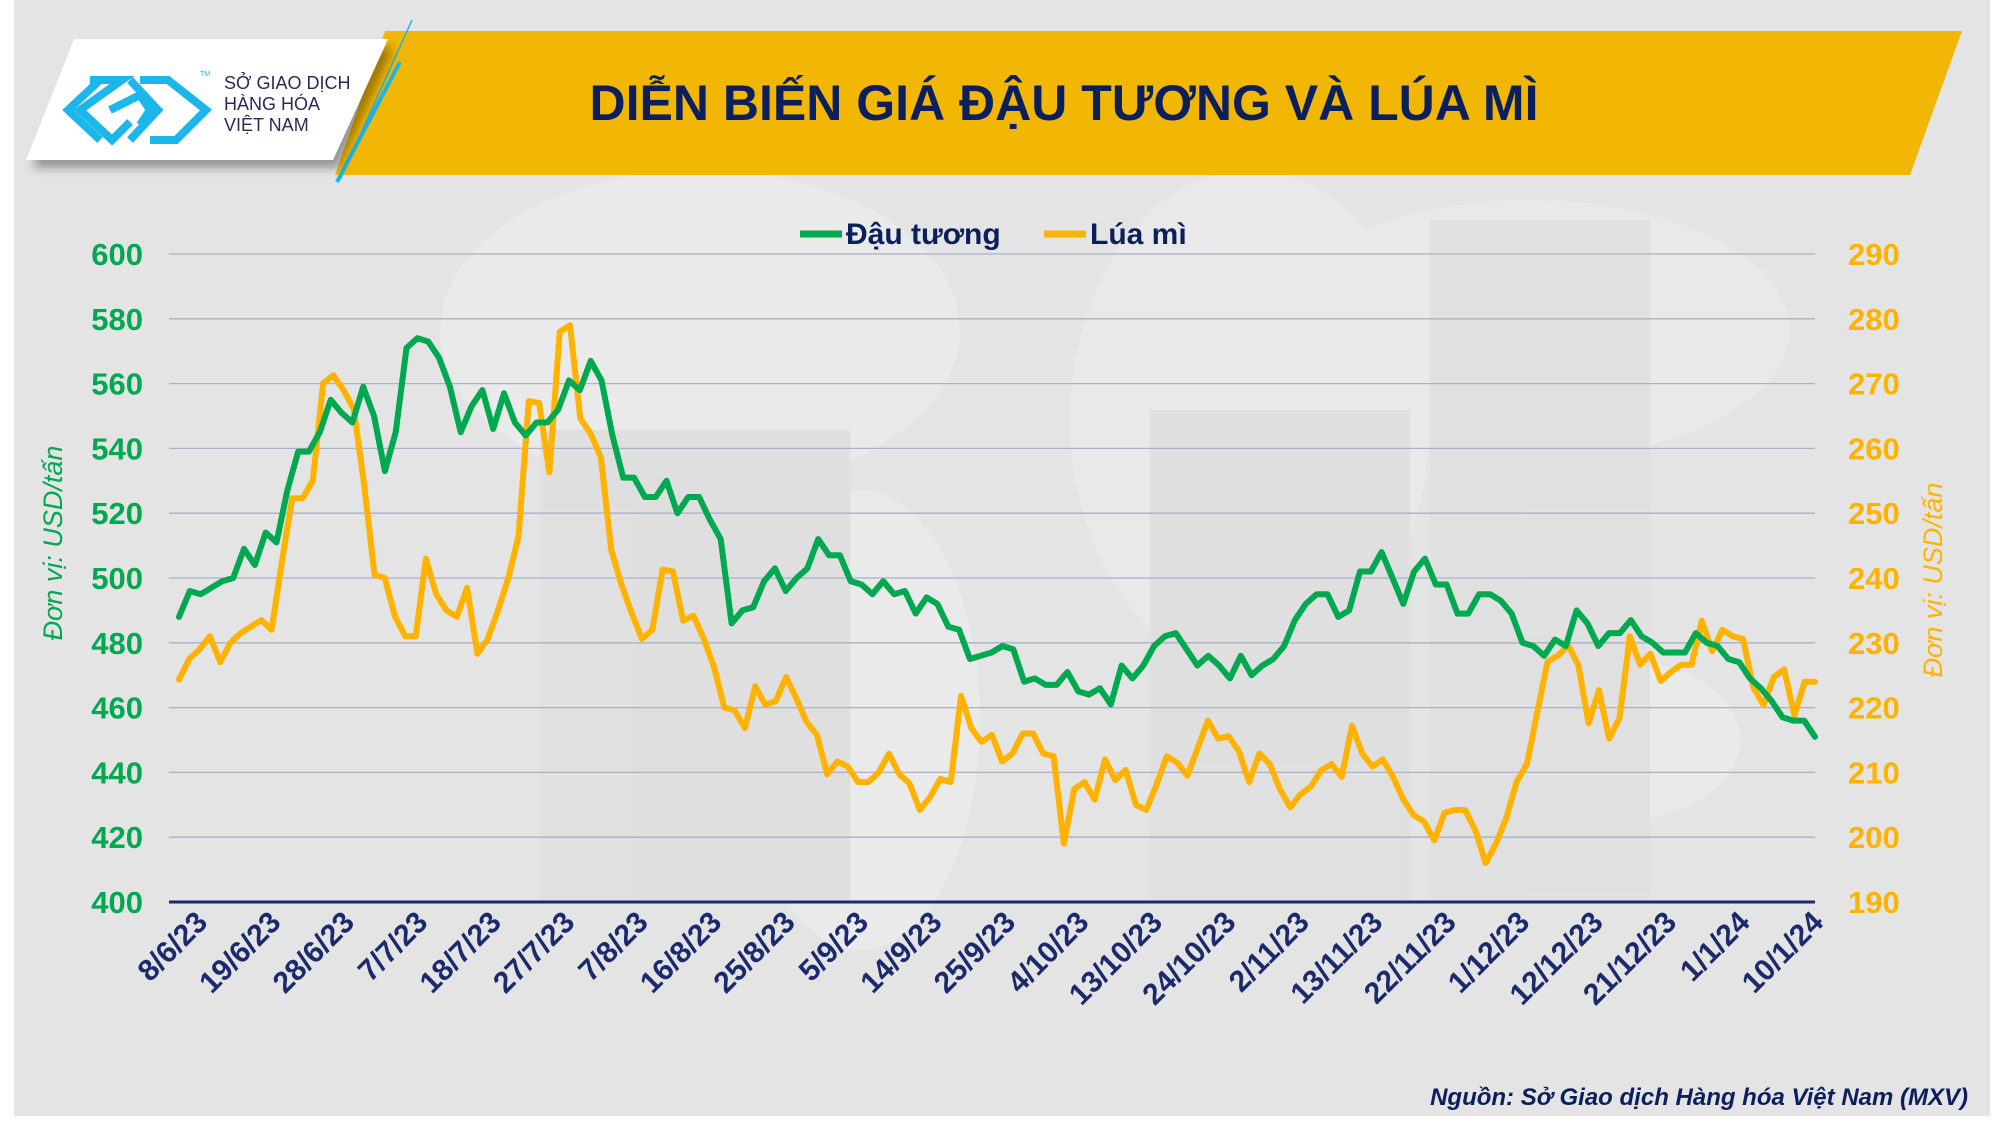  Describe the element at coordinates (1874, 643) in the screenshot. I see `right-tick-label: 230` at that location.